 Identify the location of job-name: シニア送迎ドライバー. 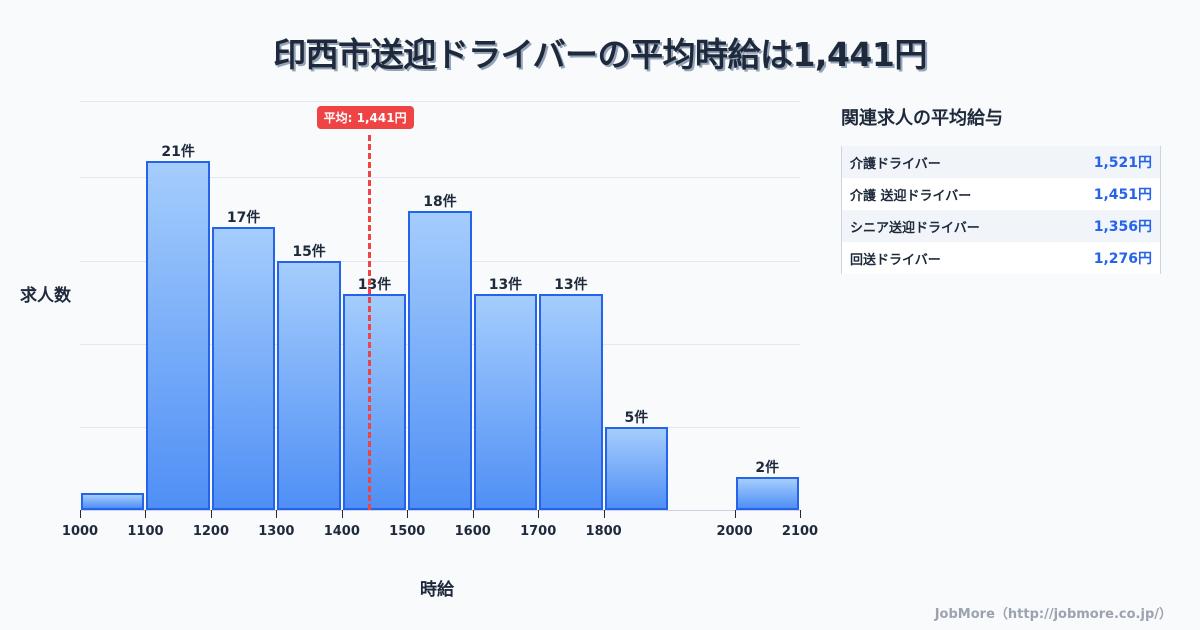
(915, 228).